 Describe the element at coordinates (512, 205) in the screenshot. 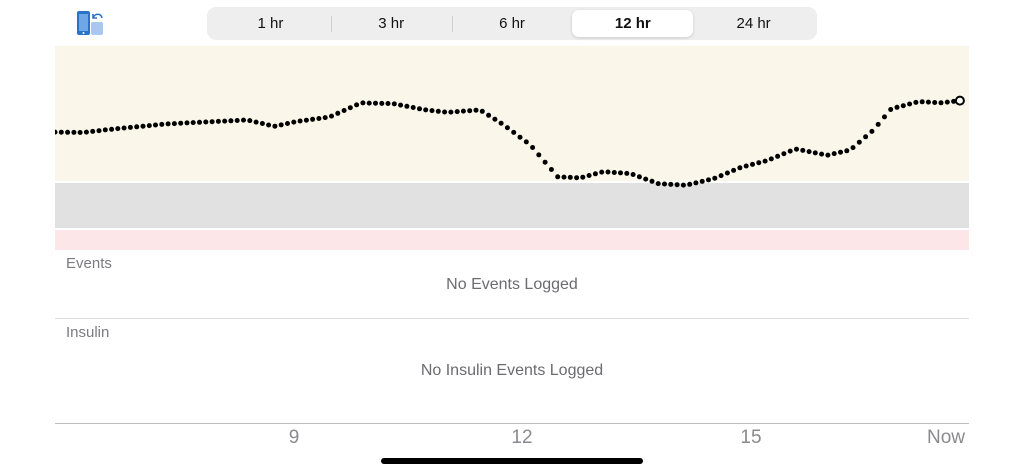

I see `target-zone-band` at that location.